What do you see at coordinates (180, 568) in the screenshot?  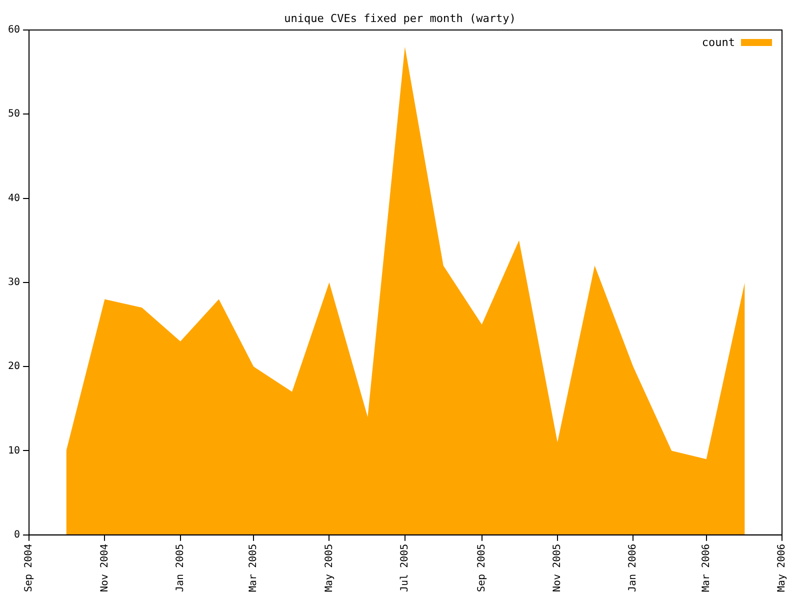 I see `x-tick-label: Jan 2005` at bounding box center [180, 568].